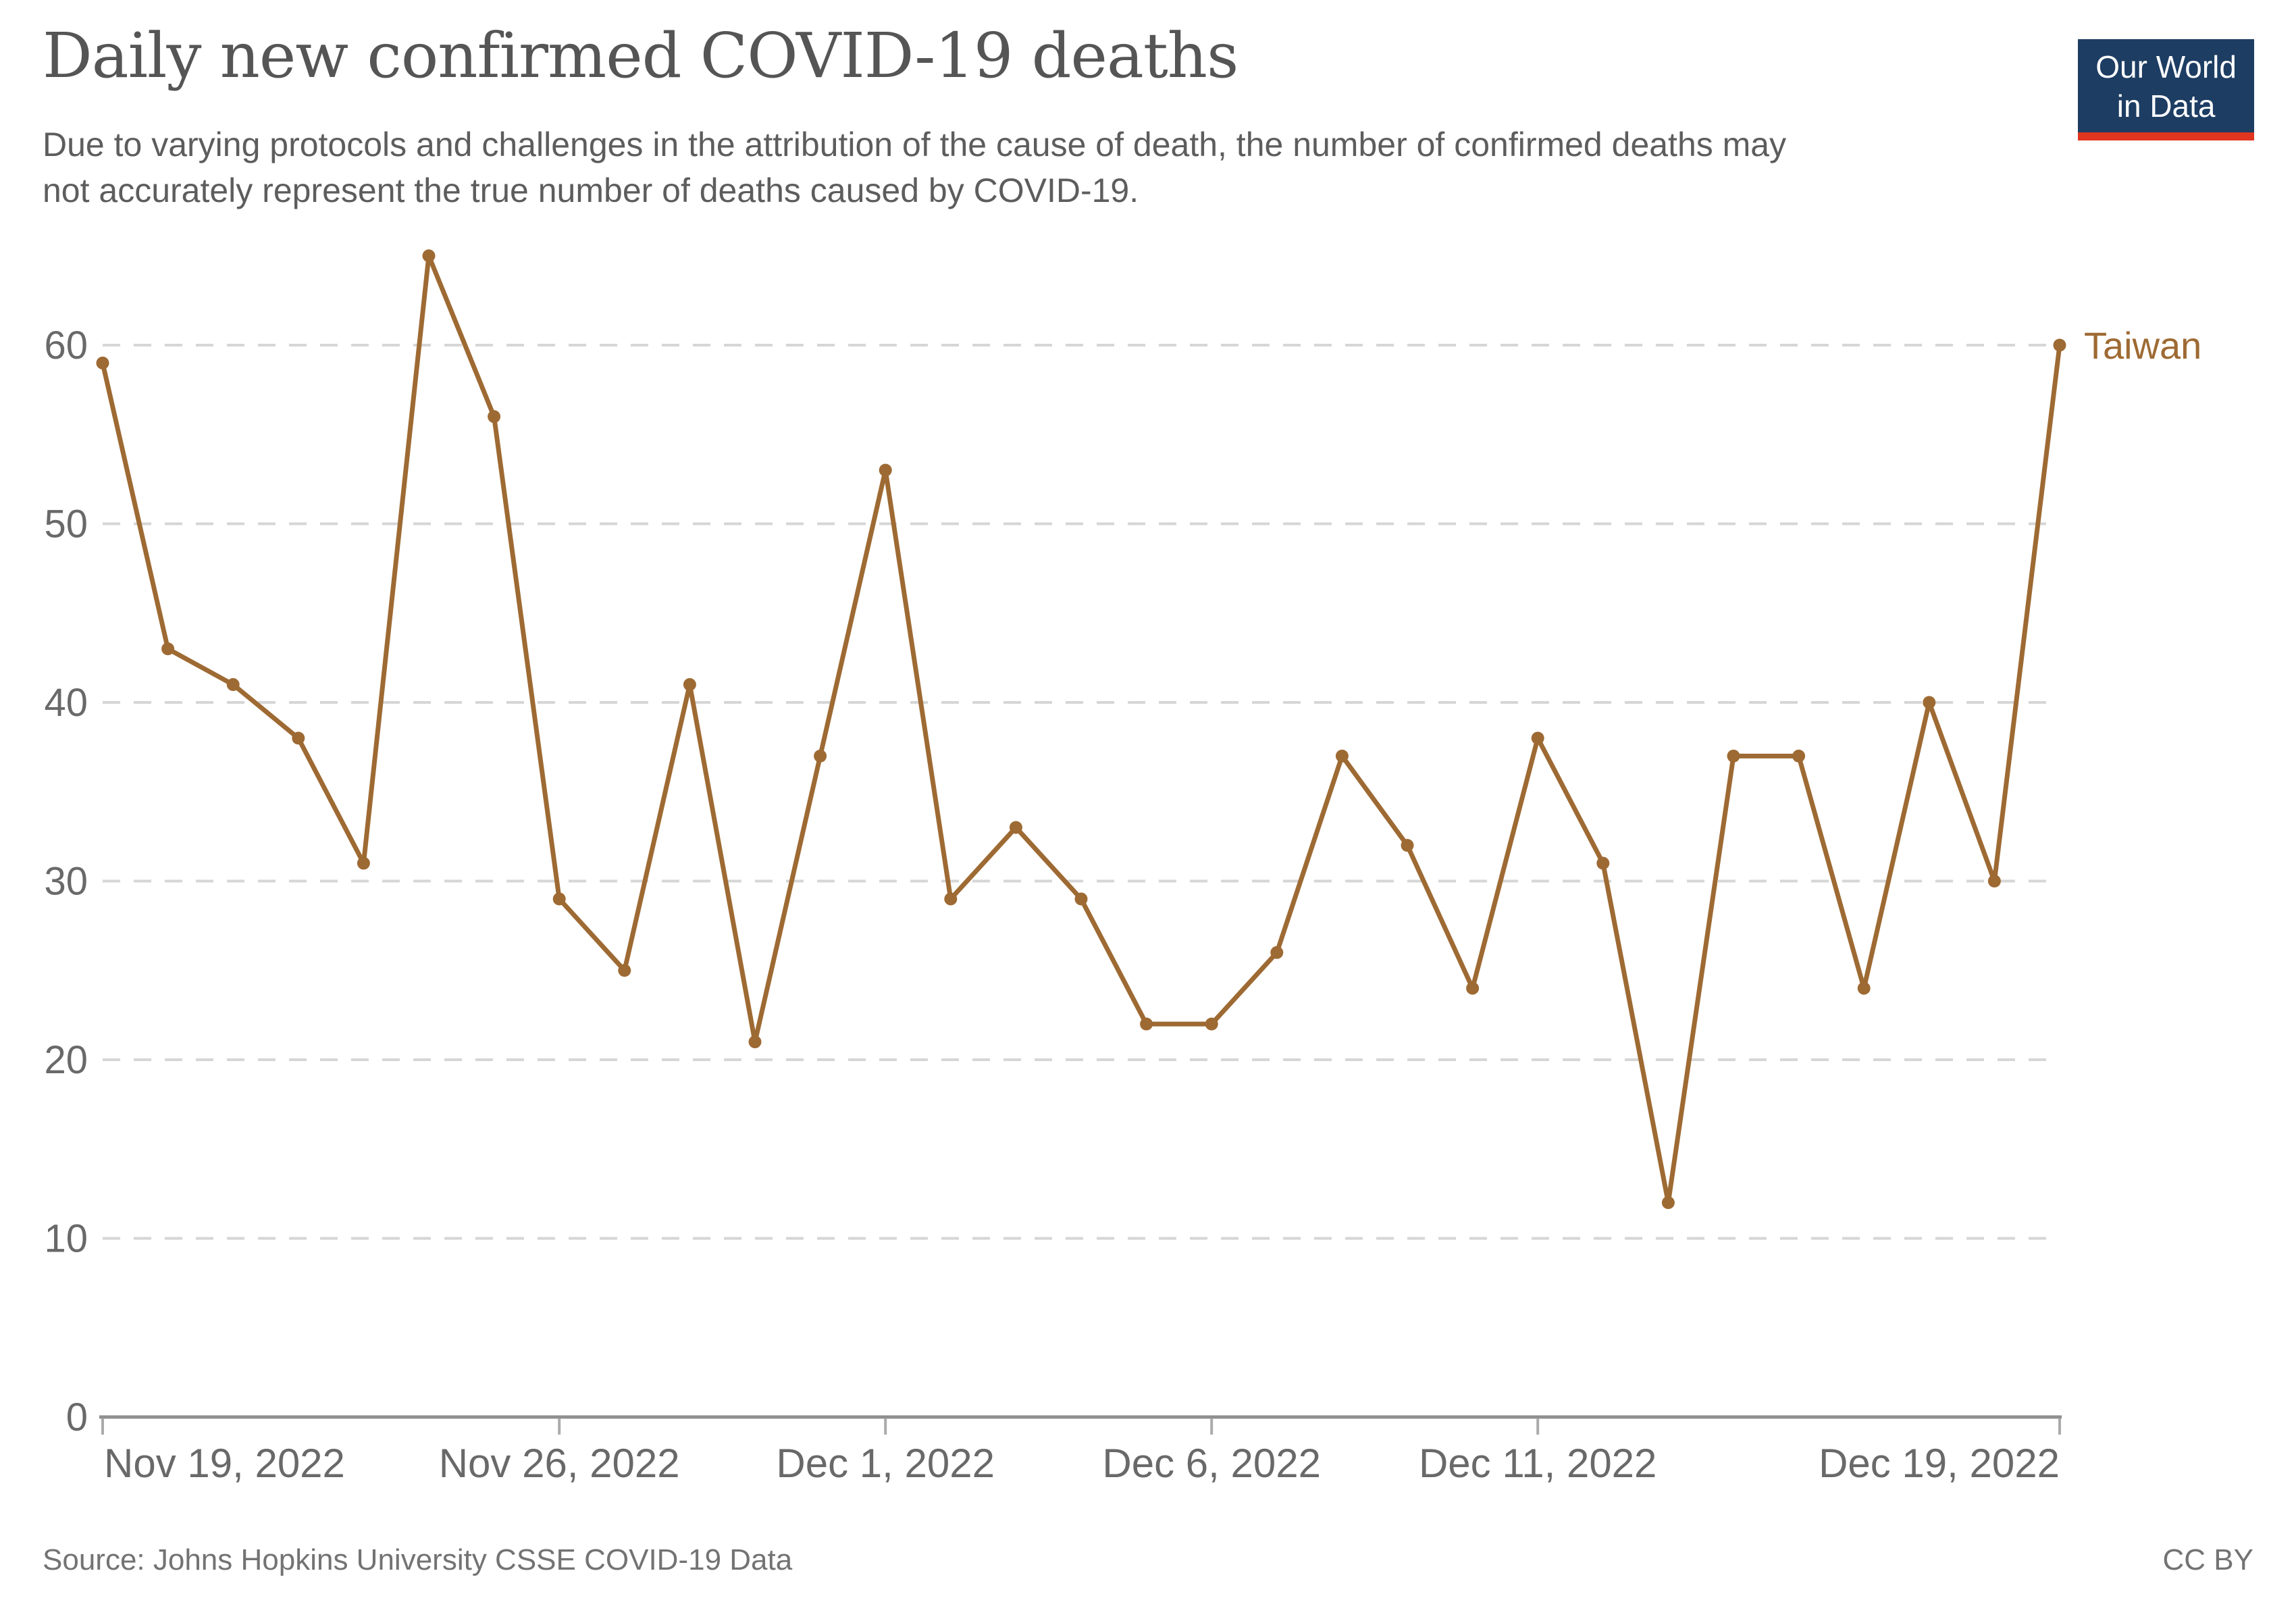 The image size is (2296, 1621). Describe the element at coordinates (2207, 1559) in the screenshot. I see `license-badge: CC BY` at that location.